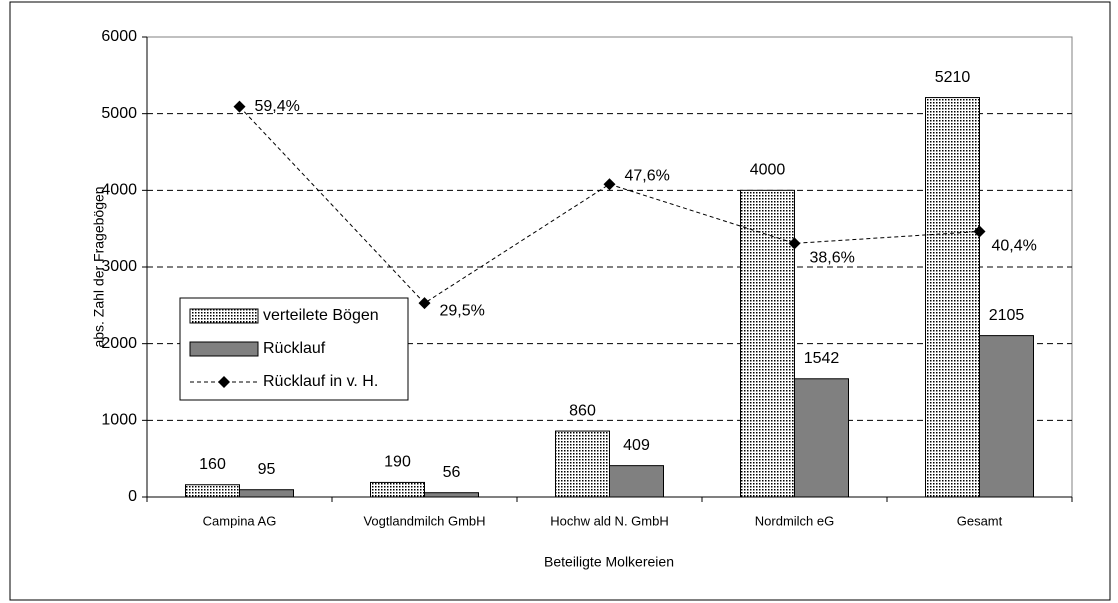 The height and width of the screenshot is (603, 1118). What do you see at coordinates (119, 266) in the screenshot?
I see `y-tick-label: 3000` at bounding box center [119, 266].